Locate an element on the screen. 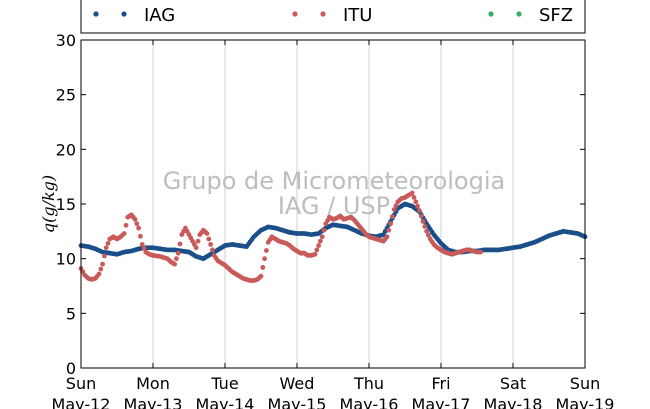  y-tick-label: 10 is located at coordinates (66, 259).